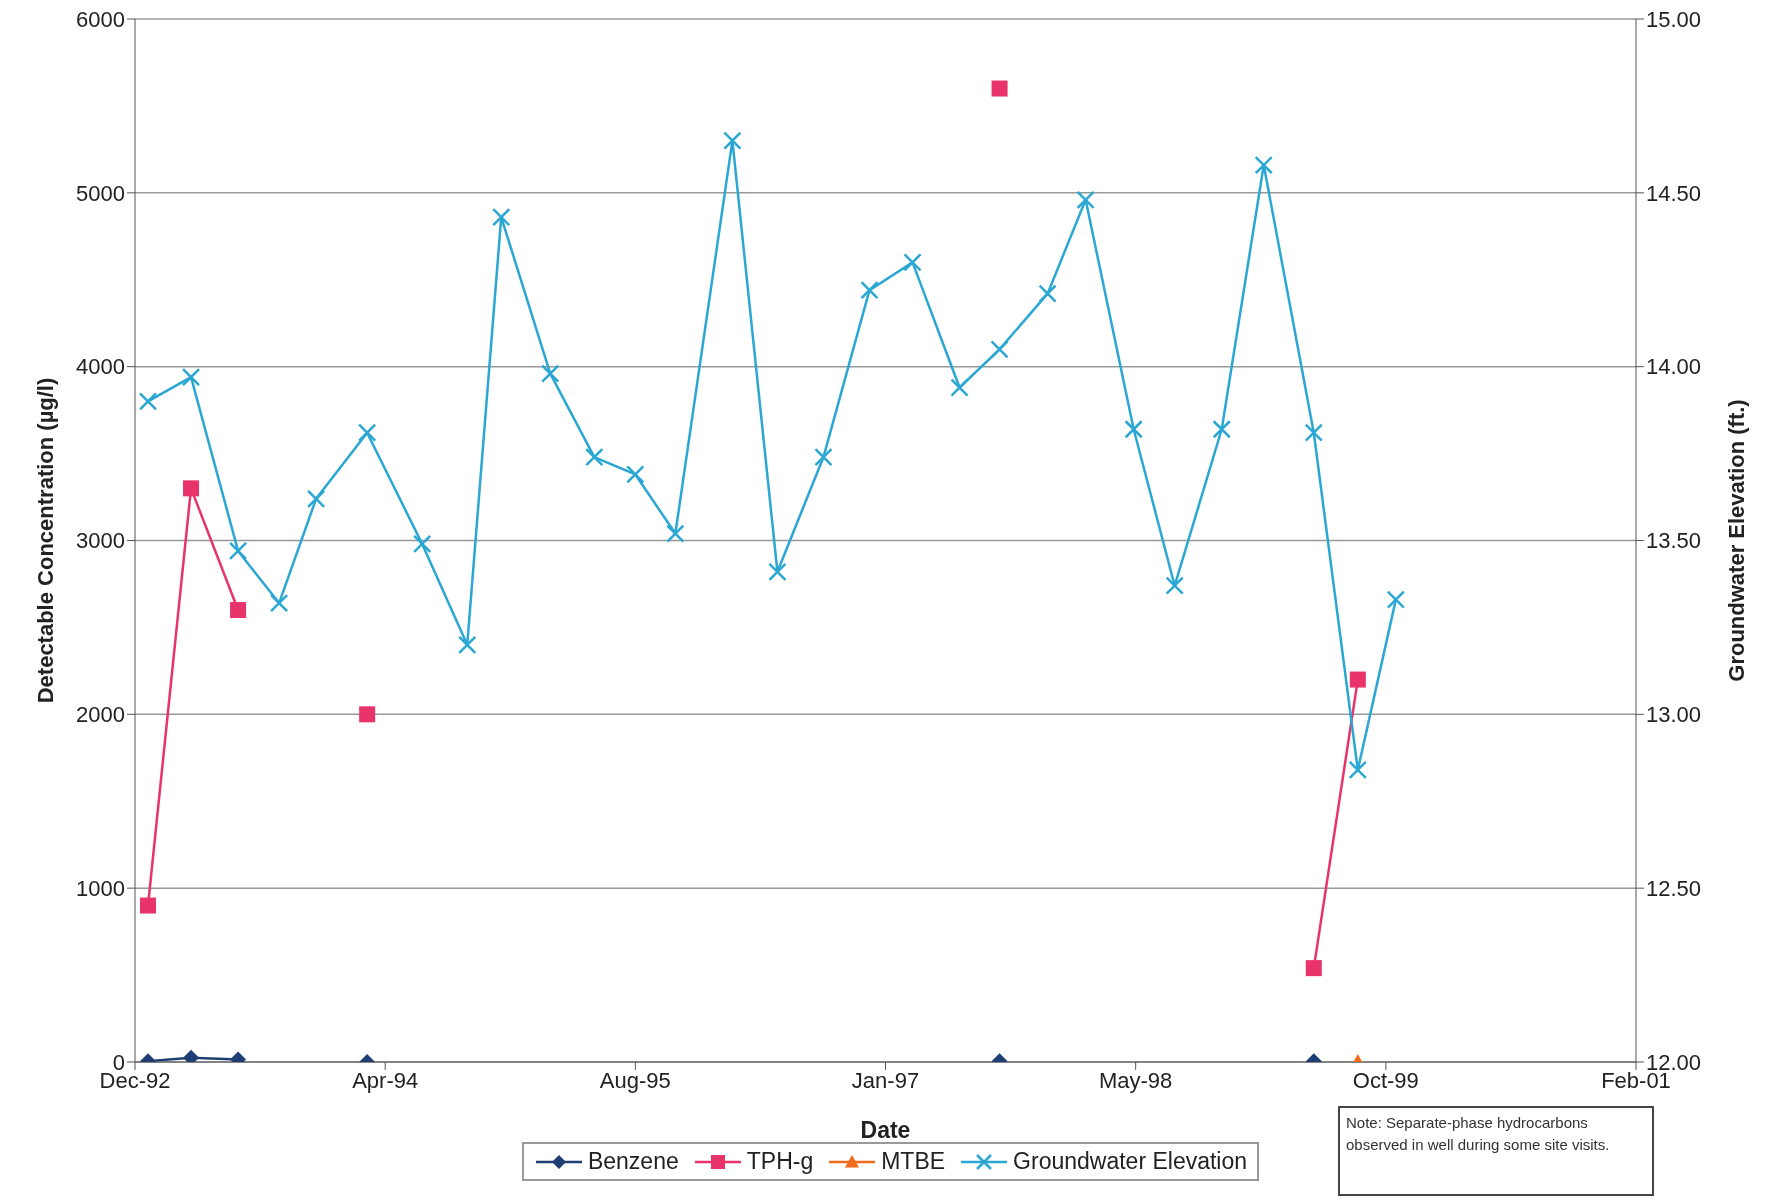 This screenshot has height=1200, width=1781. I want to click on x-tick-label: May-98, so click(1135, 1080).